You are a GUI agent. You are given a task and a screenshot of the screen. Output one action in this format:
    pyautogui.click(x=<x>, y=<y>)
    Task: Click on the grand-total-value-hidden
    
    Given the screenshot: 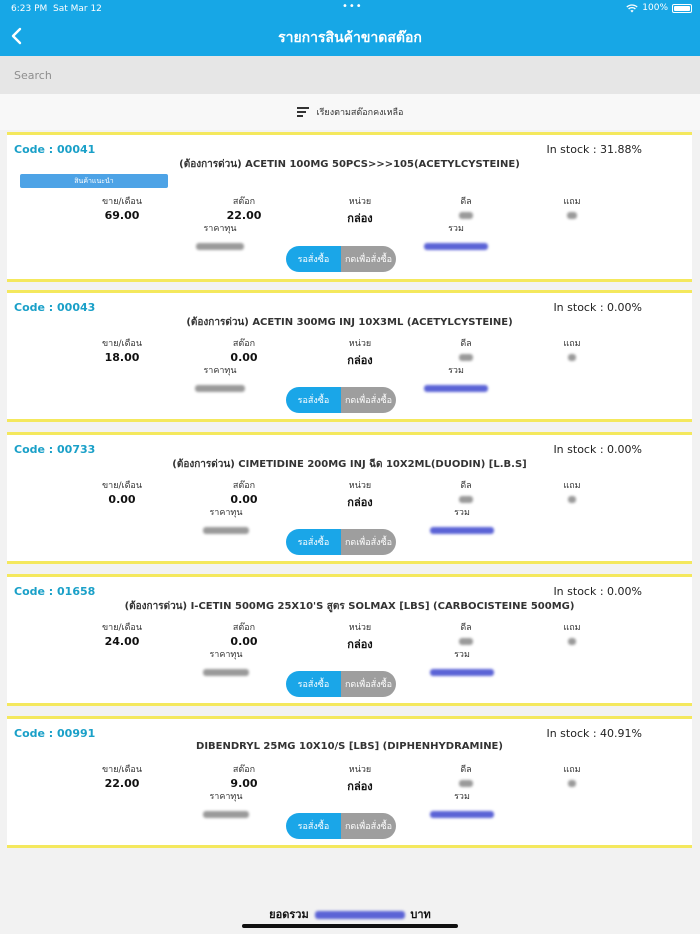 What is the action you would take?
    pyautogui.click(x=359, y=915)
    